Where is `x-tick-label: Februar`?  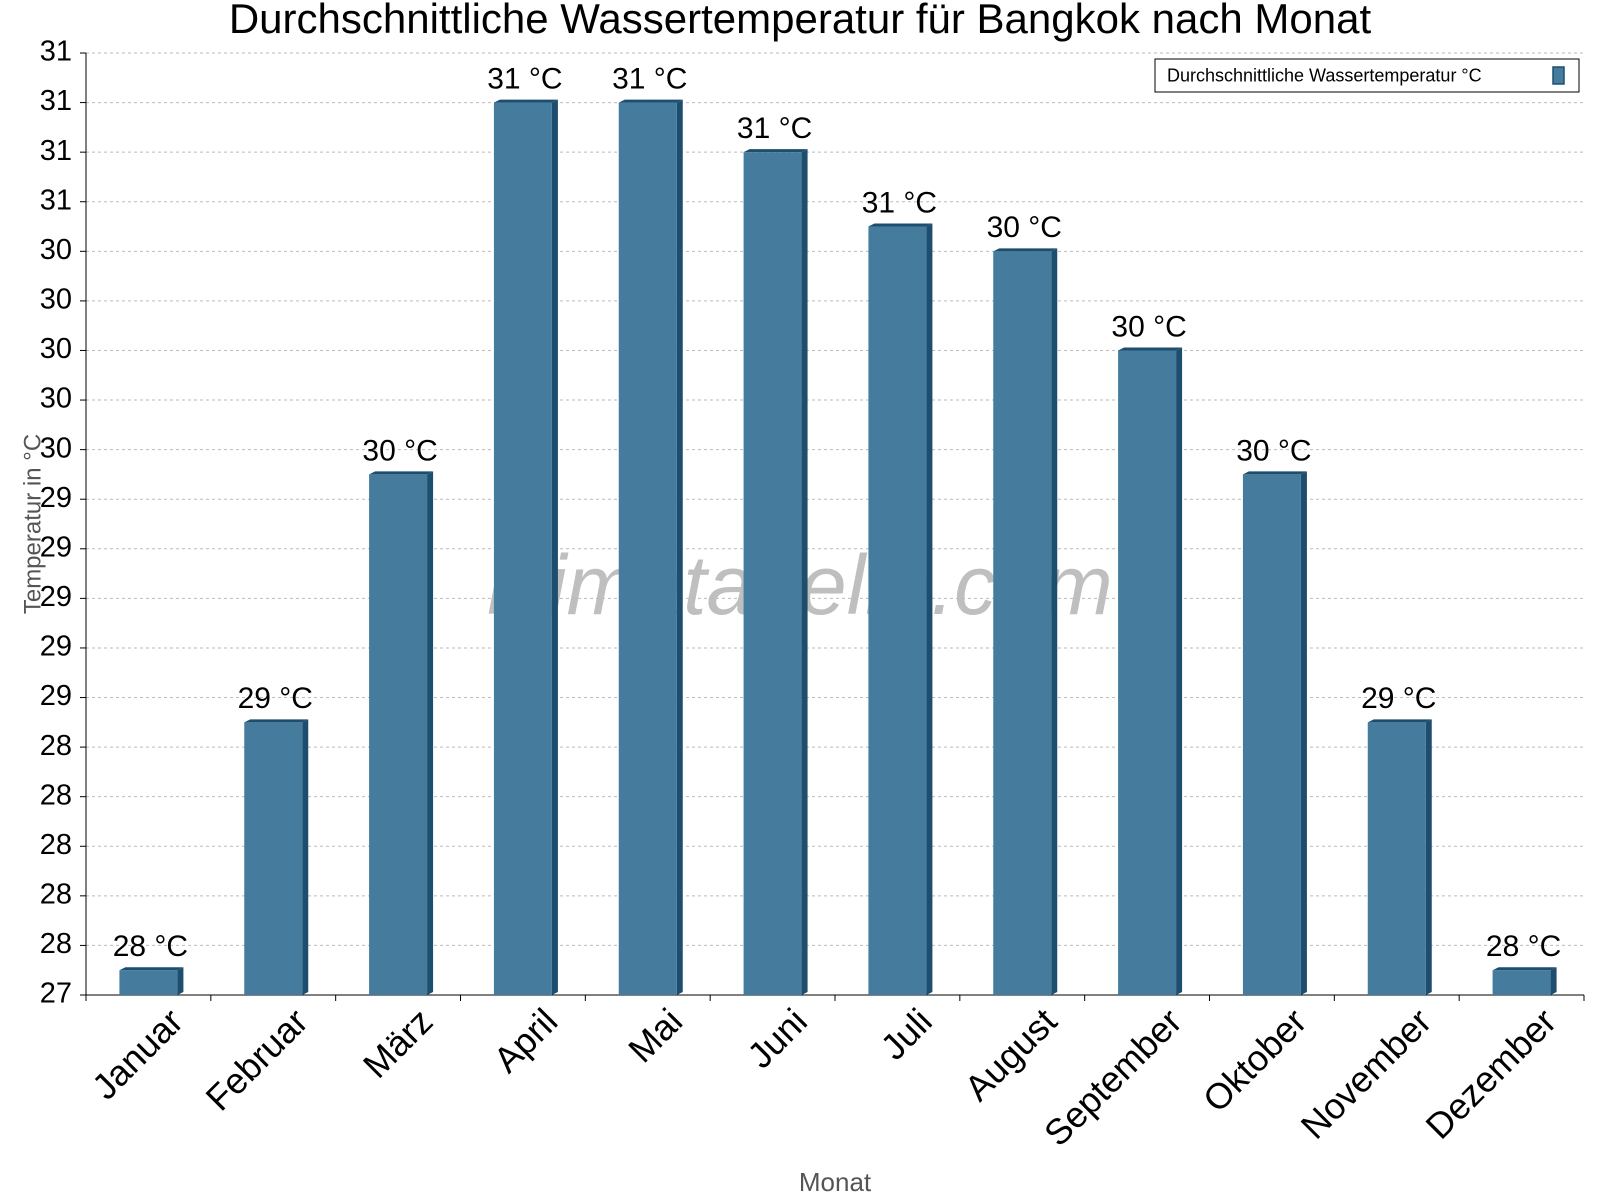 x-tick-label: Februar is located at coordinates (257, 1059).